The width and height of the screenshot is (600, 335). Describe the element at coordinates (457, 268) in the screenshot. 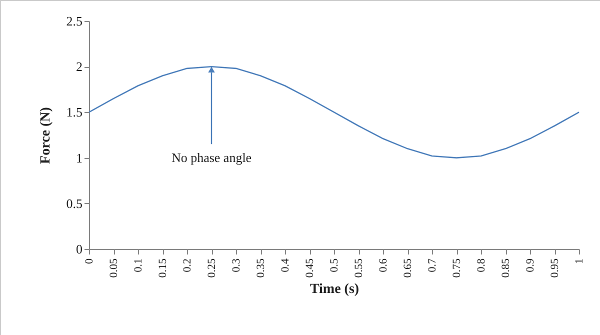

I see `x-tick-label: 0.75` at that location.